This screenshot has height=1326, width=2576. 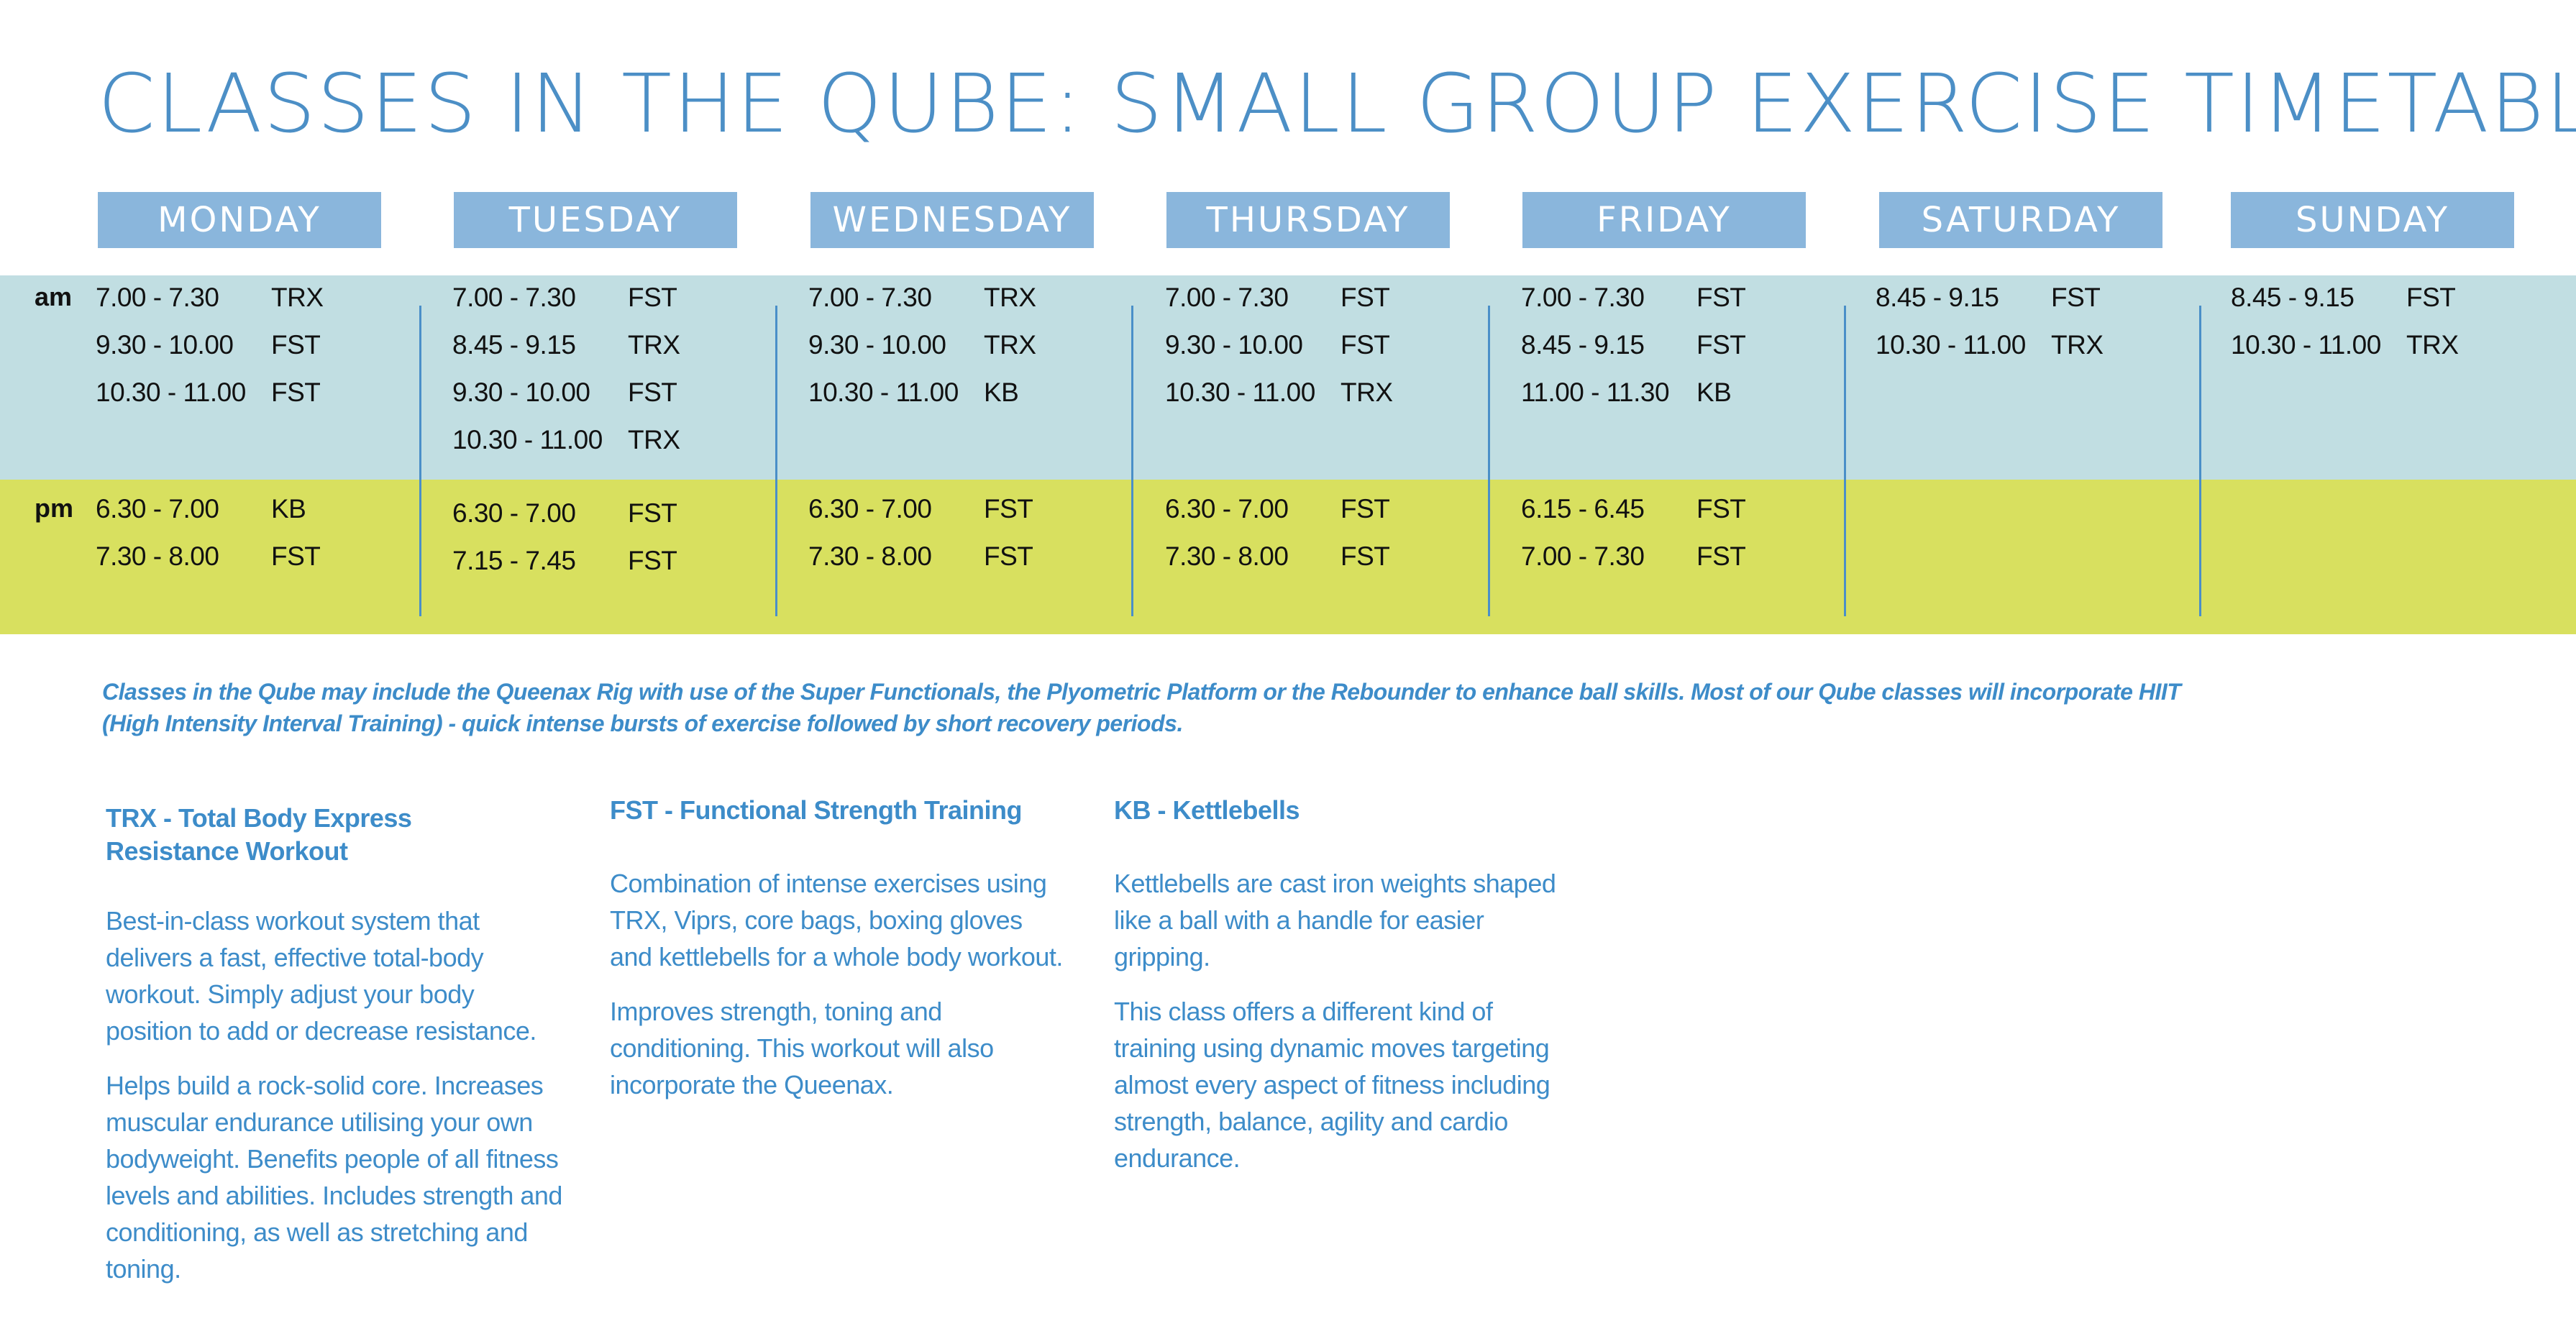 I want to click on time-slot: 10.30 - 11.00 KB, so click(x=945, y=402).